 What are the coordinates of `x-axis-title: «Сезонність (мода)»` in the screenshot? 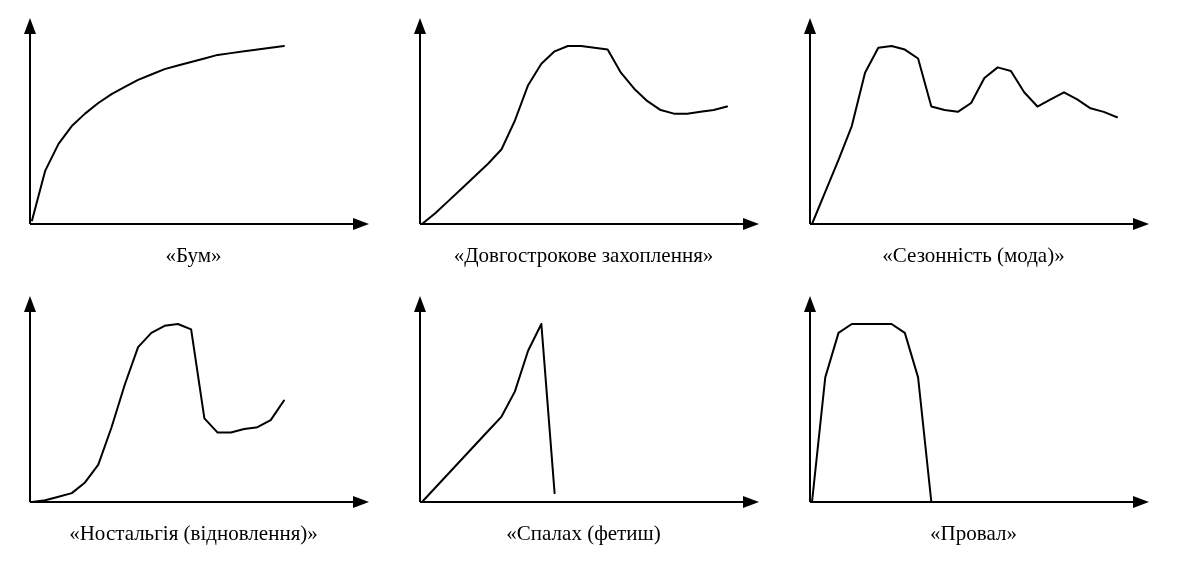 It's located at (973, 255).